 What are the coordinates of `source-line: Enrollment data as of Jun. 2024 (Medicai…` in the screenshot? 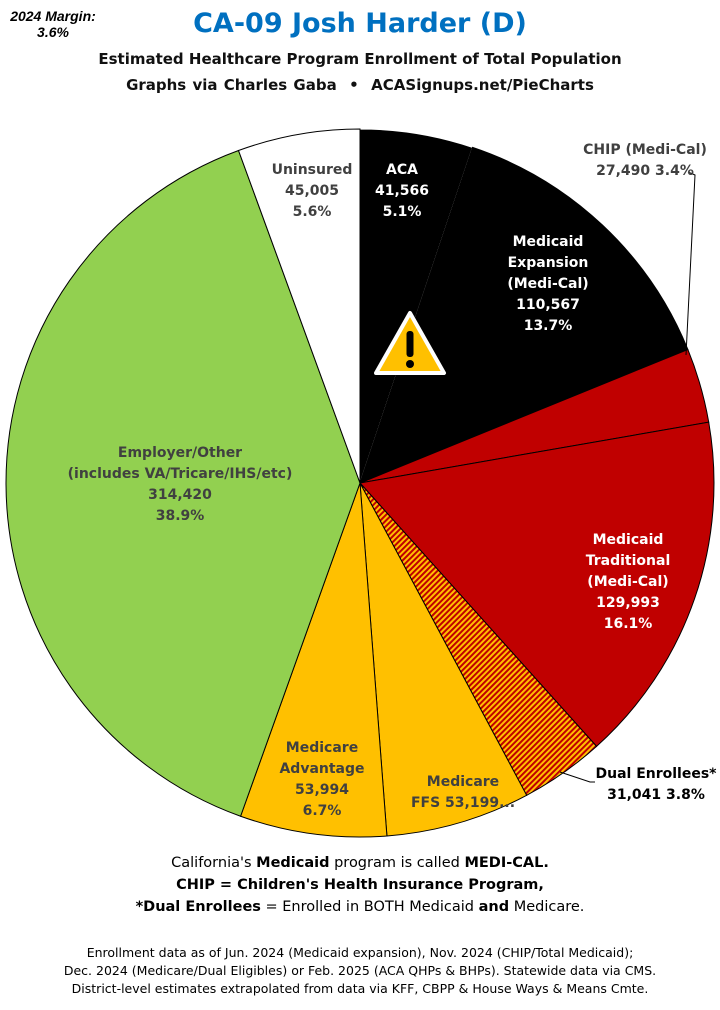 It's located at (360, 952).